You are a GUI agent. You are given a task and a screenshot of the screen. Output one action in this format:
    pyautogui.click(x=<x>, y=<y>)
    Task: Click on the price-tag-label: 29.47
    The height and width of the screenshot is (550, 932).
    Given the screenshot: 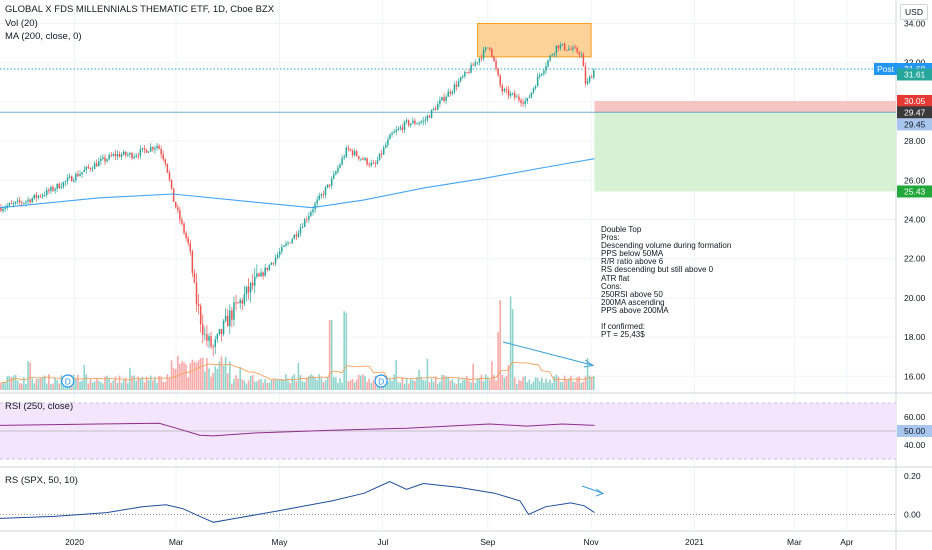 What is the action you would take?
    pyautogui.click(x=915, y=112)
    